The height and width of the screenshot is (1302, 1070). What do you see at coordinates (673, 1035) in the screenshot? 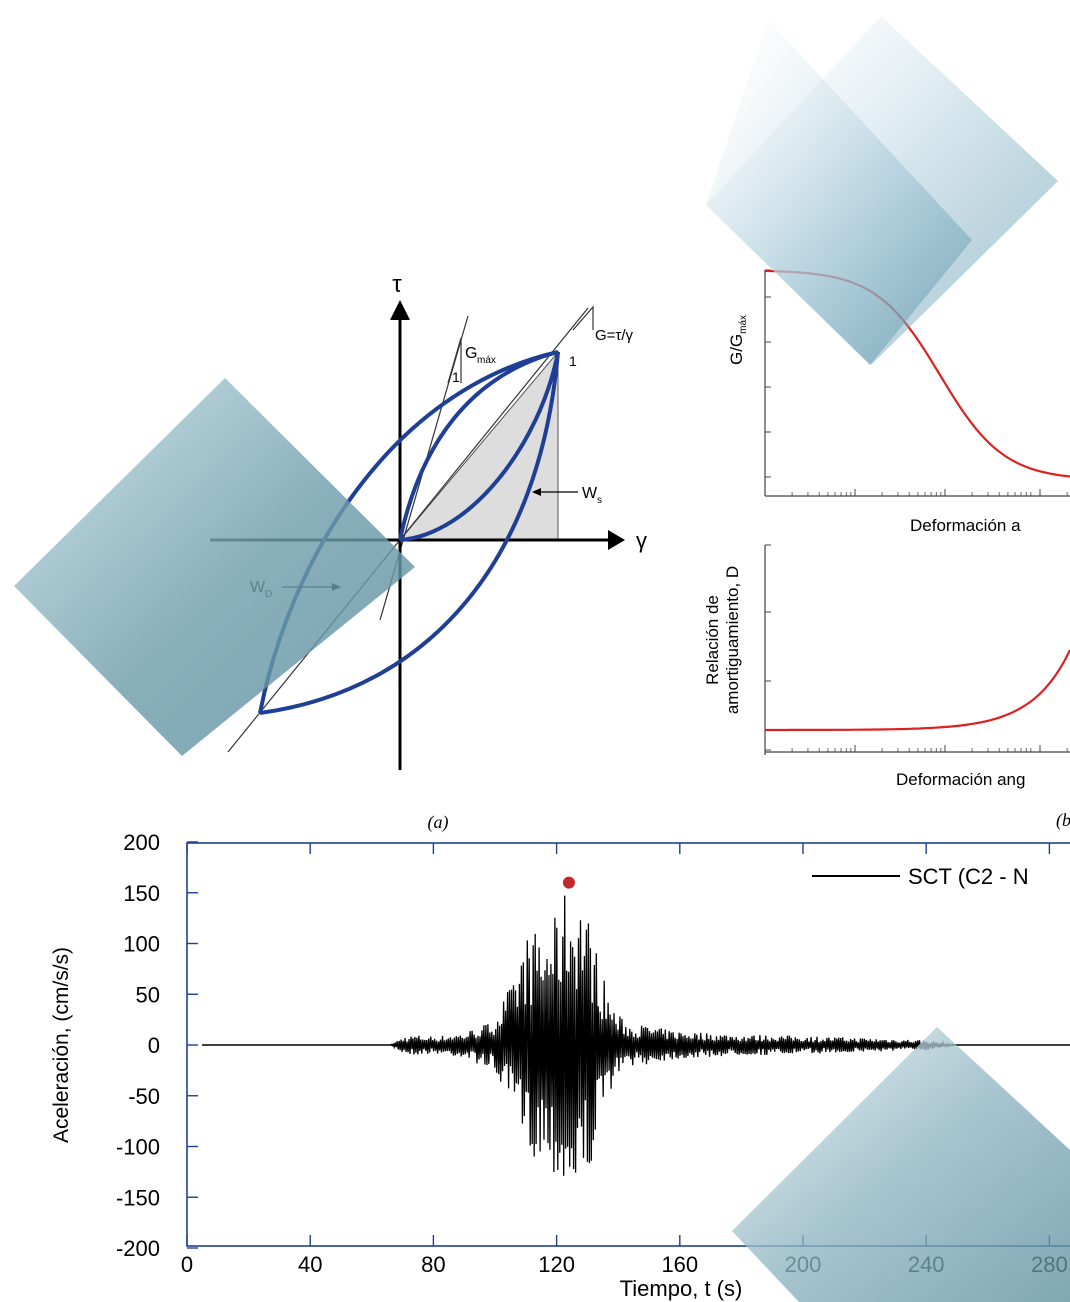
I see `acceleration-series` at bounding box center [673, 1035].